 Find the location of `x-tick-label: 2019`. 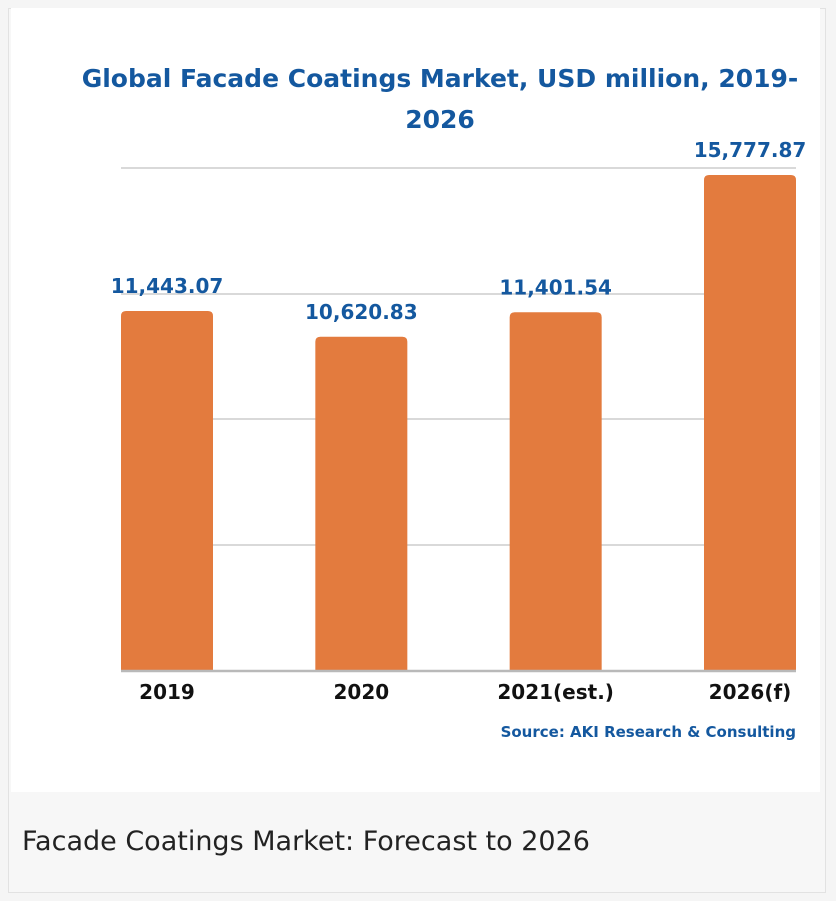

x-tick-label: 2019 is located at coordinates (167, 692).